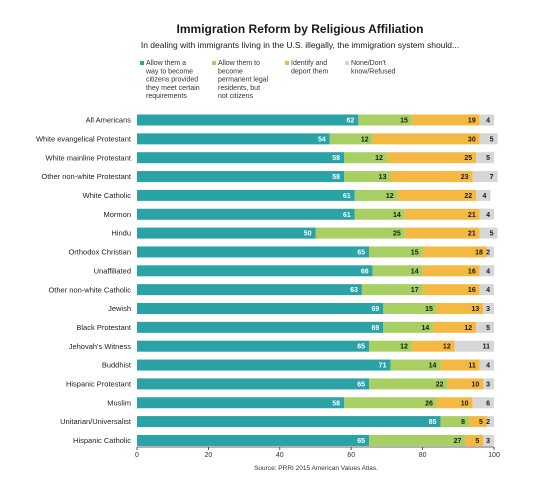 Image resolution: width=550 pixels, height=499 pixels. What do you see at coordinates (322, 139) in the screenshot?
I see `data-label: 54` at bounding box center [322, 139].